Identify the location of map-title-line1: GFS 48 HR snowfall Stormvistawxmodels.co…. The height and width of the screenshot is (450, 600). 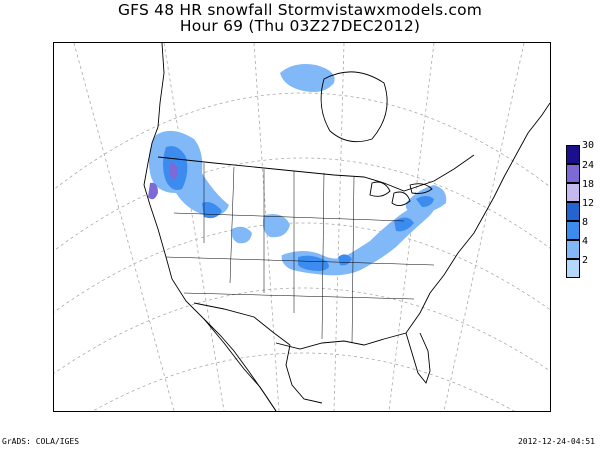
(300, 10).